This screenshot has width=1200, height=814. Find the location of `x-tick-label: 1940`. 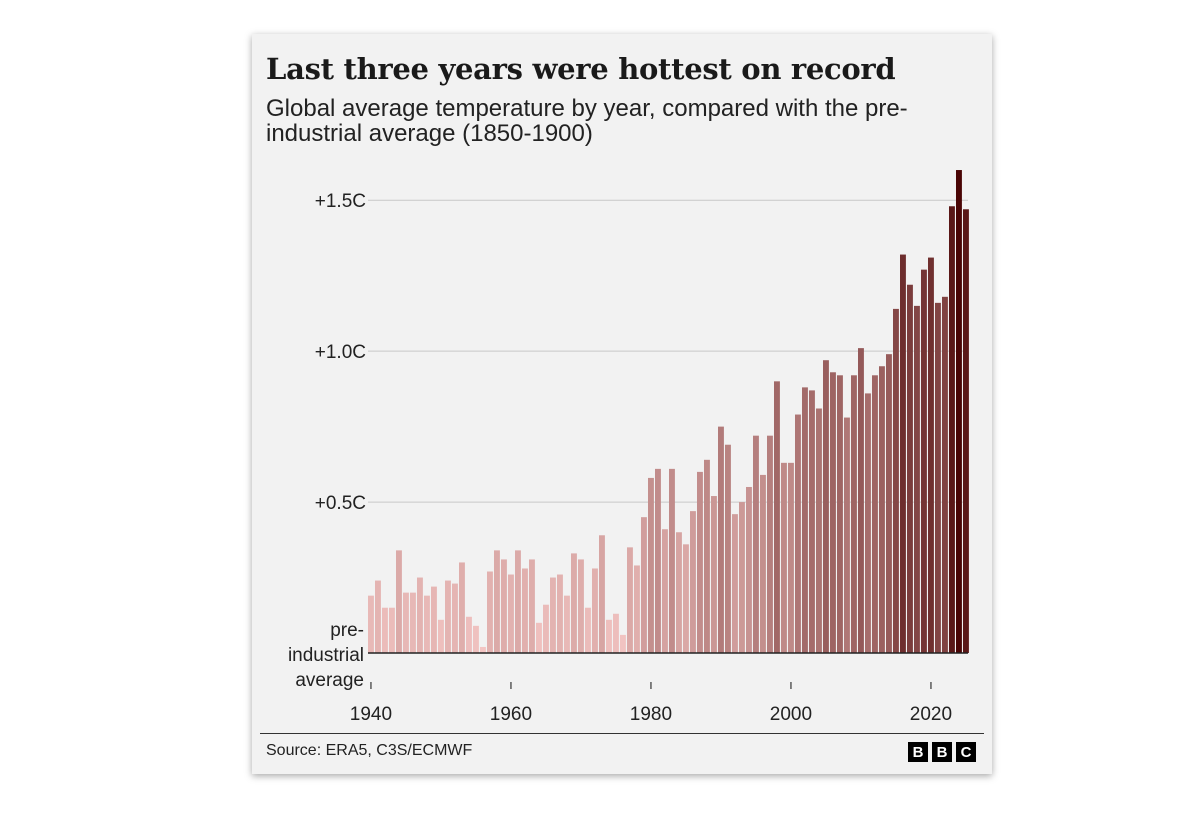

x-tick-label: 1940 is located at coordinates (371, 714).